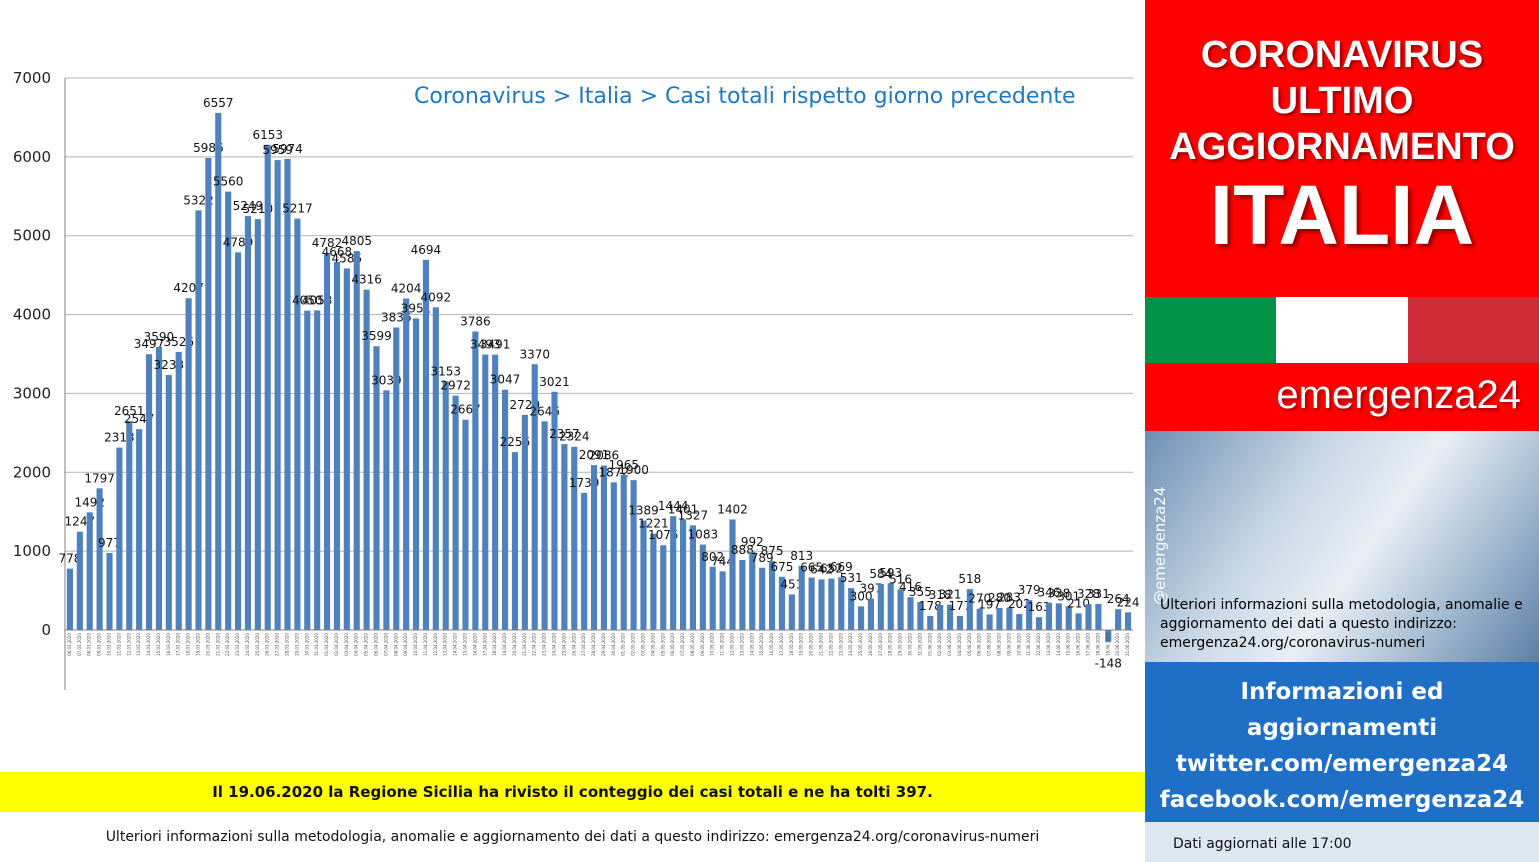 The image size is (1539, 862). I want to click on x-tick-label: 27.05.2020, so click(880, 644).